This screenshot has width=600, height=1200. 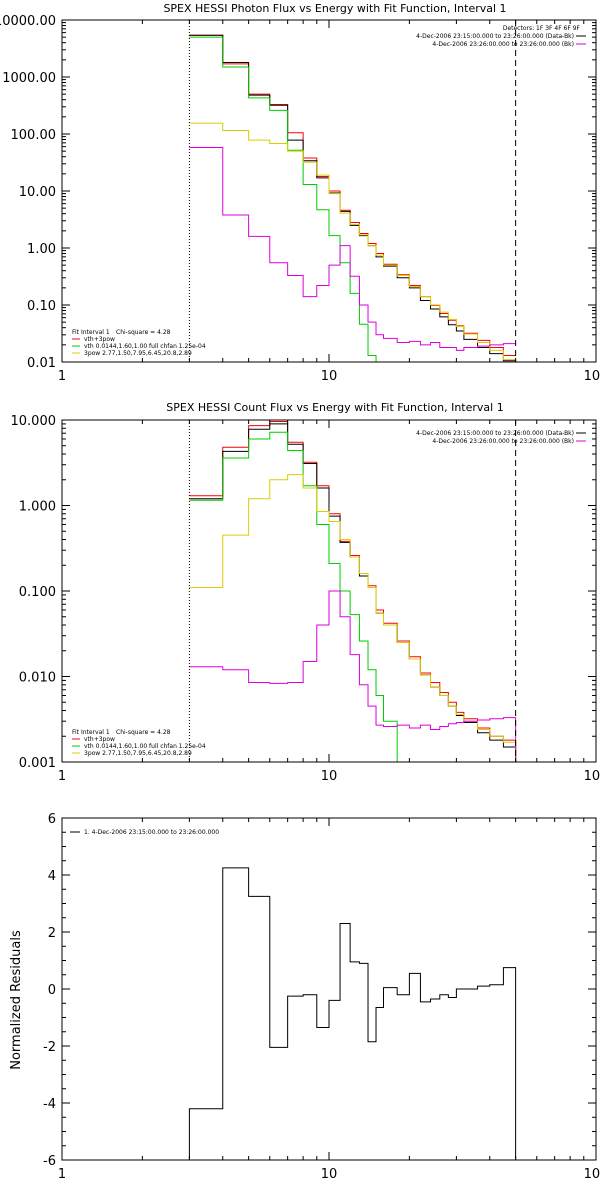 What do you see at coordinates (329, 1174) in the screenshot?
I see `residuals-x-tick-label: 10` at bounding box center [329, 1174].